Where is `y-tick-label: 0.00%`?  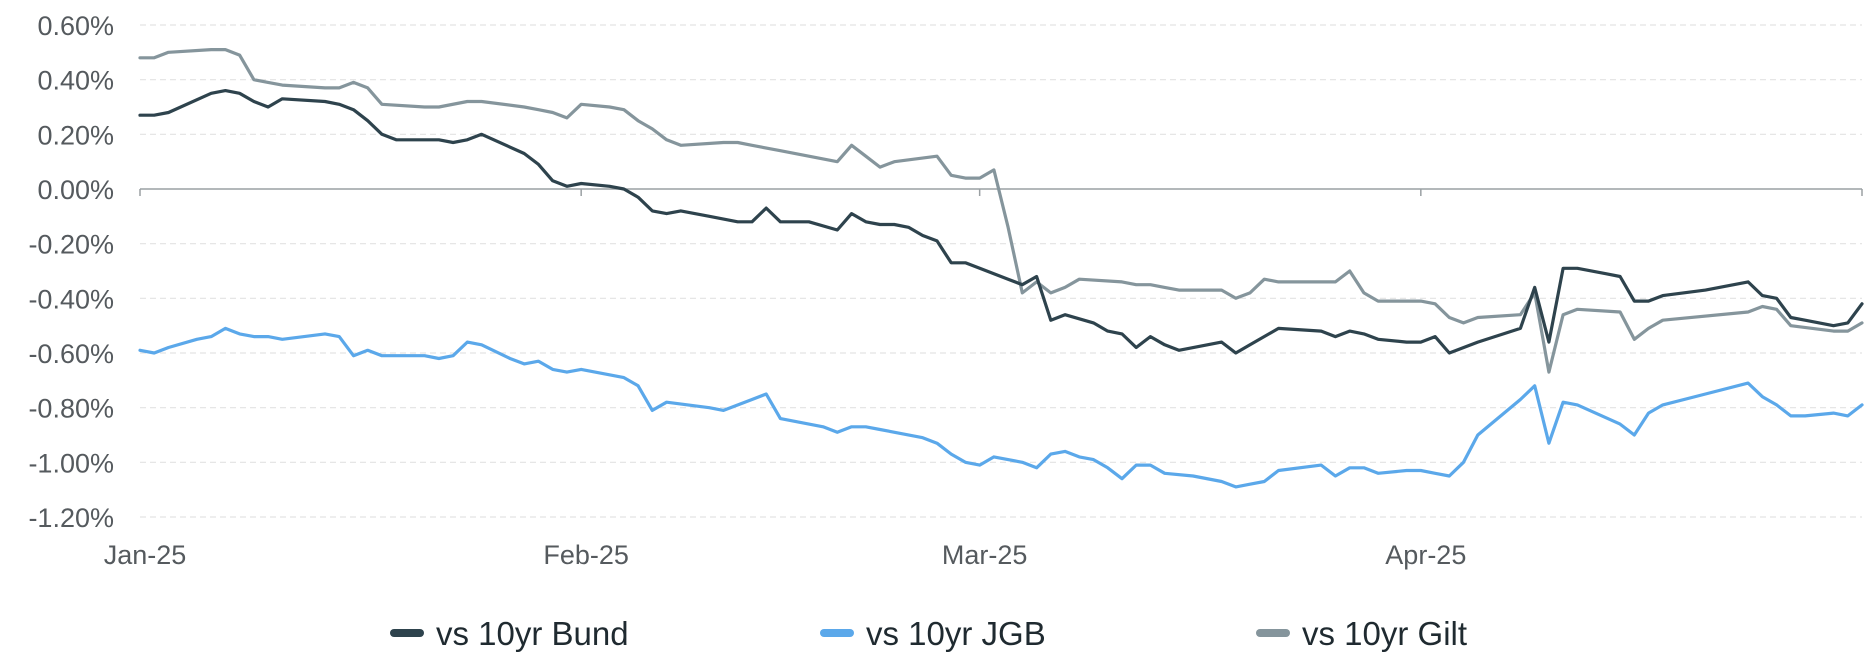
y-tick-label: 0.00% is located at coordinates (75, 190).